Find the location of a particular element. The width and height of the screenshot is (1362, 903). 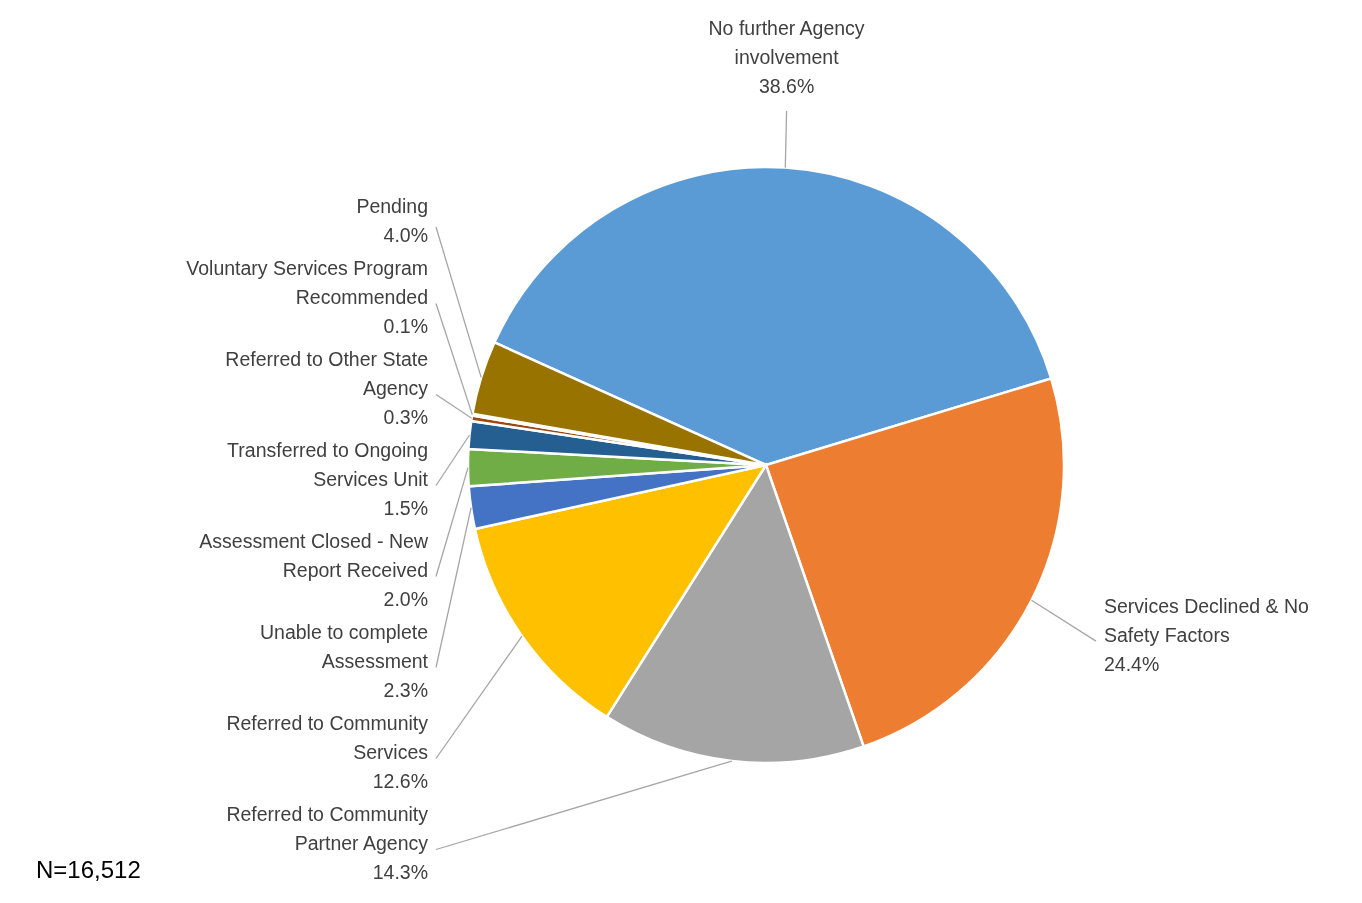

slice-label: Referred to Community Services is located at coordinates (327, 737).